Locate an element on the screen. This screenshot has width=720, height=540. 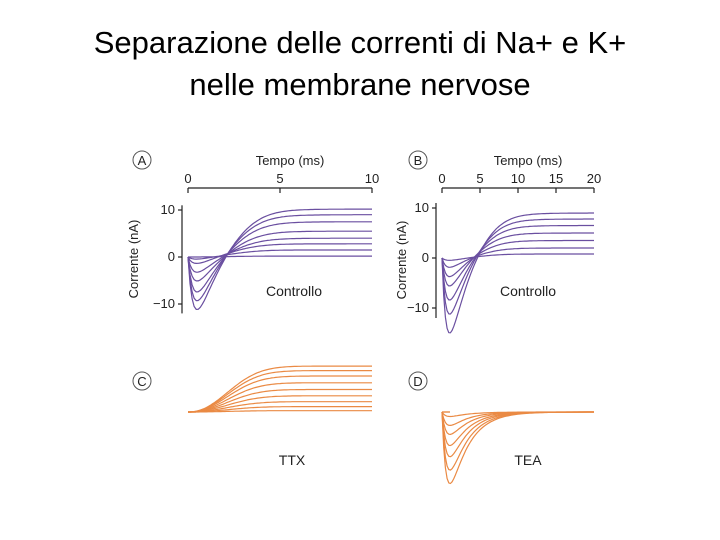
slide-title-line-1: Separazione delle correnti di Na+ e K+ is located at coordinates (360, 42).